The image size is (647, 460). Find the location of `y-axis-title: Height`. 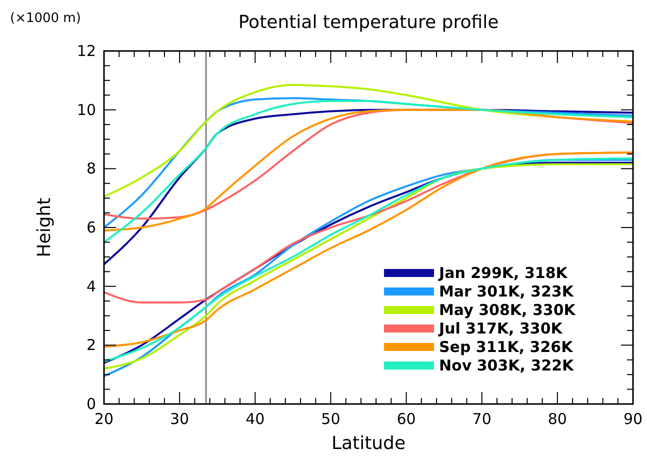

y-axis-title: Height is located at coordinates (44, 228).